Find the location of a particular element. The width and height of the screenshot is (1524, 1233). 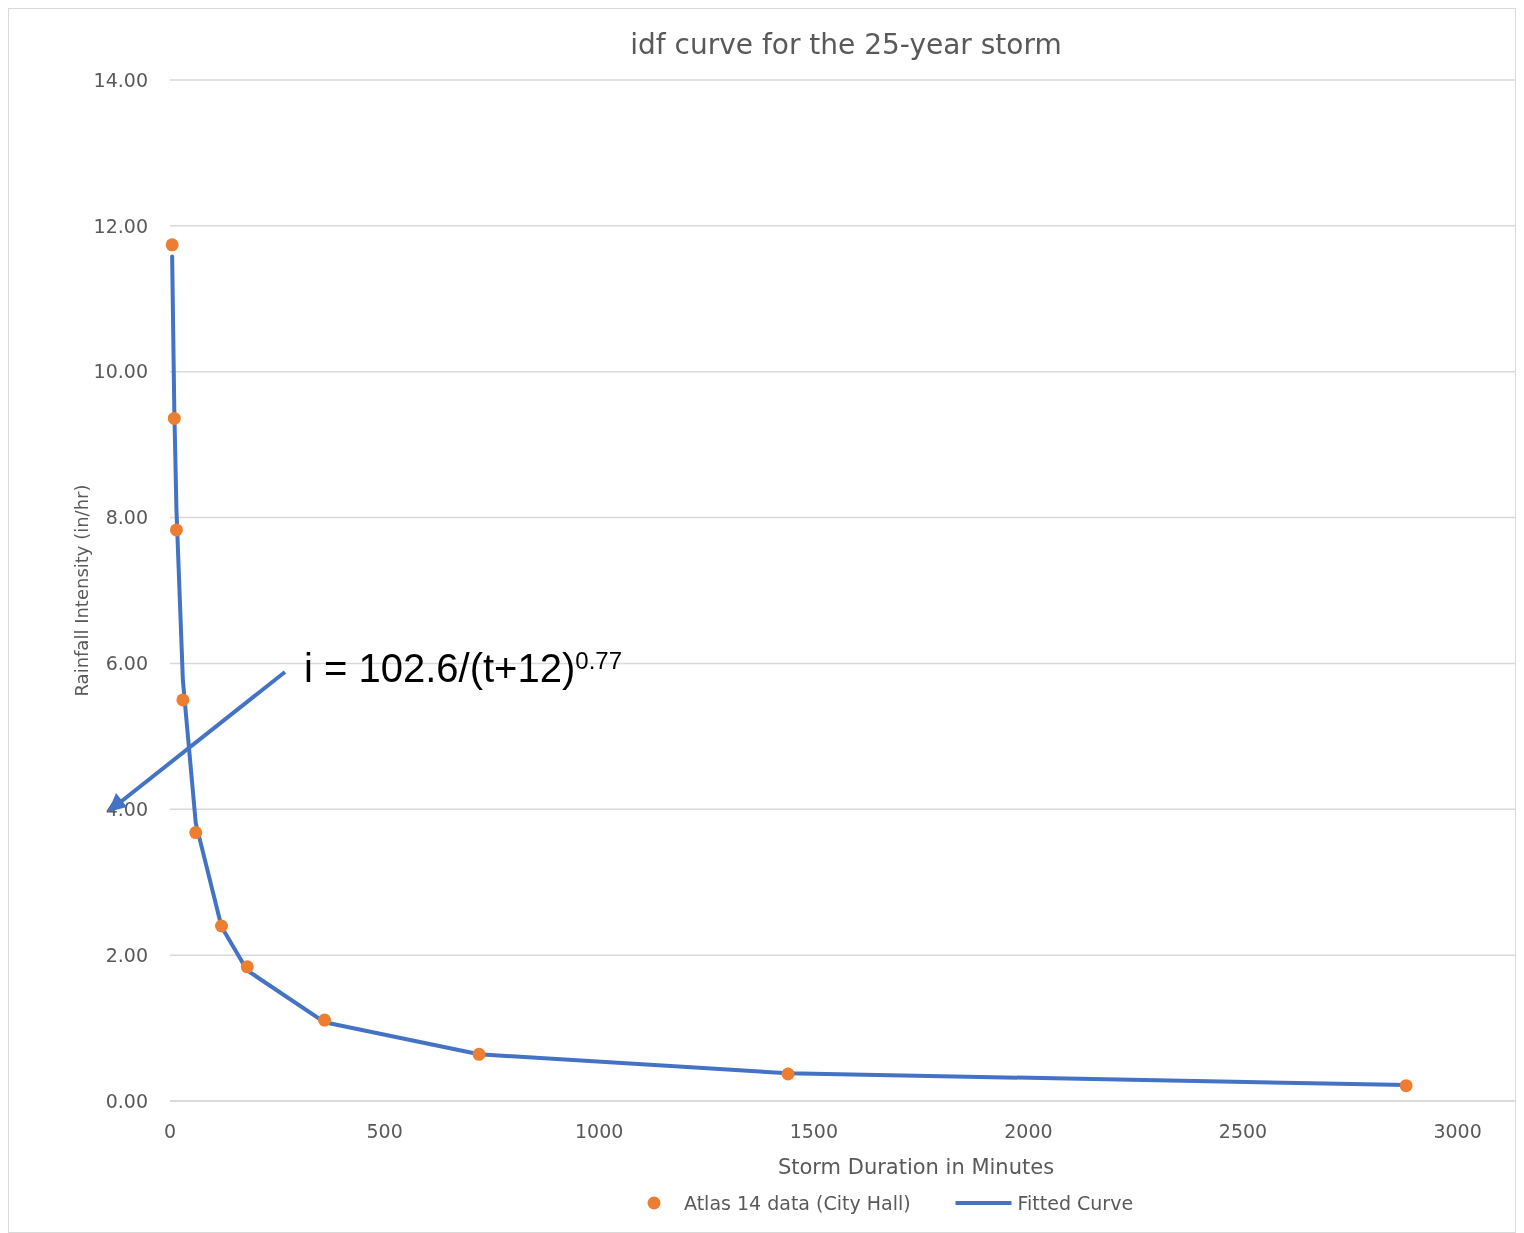

x-axis-title: Storm Duration in Minutes is located at coordinates (916, 1167).